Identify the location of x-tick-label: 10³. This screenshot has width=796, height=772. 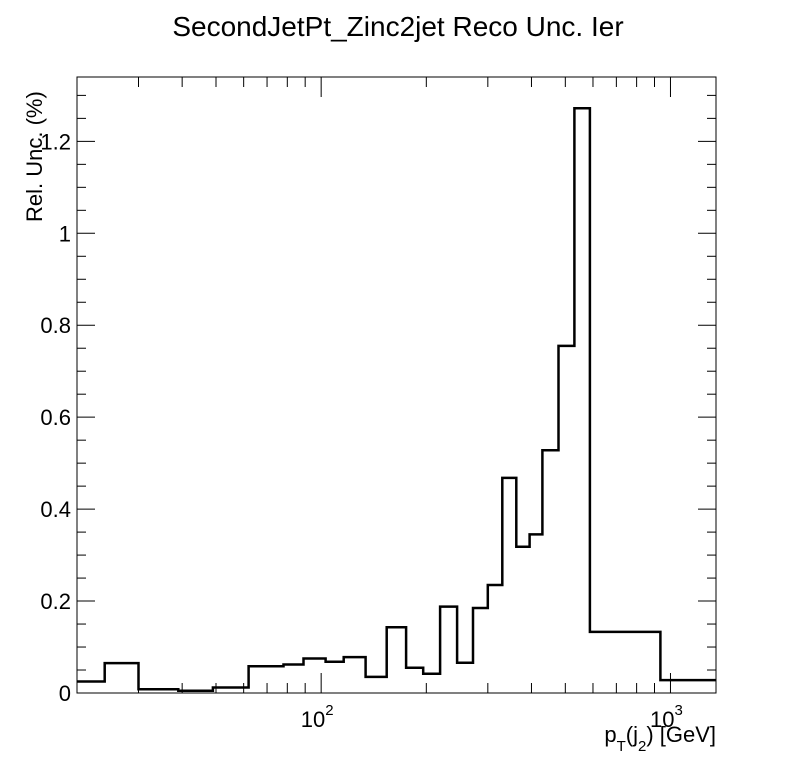
(666, 717).